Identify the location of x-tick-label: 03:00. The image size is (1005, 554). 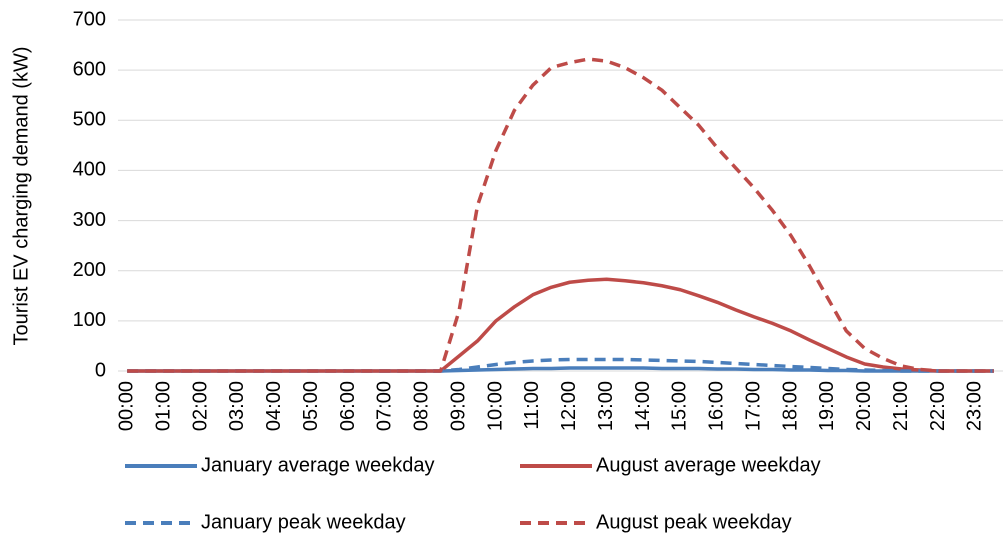
(237, 406).